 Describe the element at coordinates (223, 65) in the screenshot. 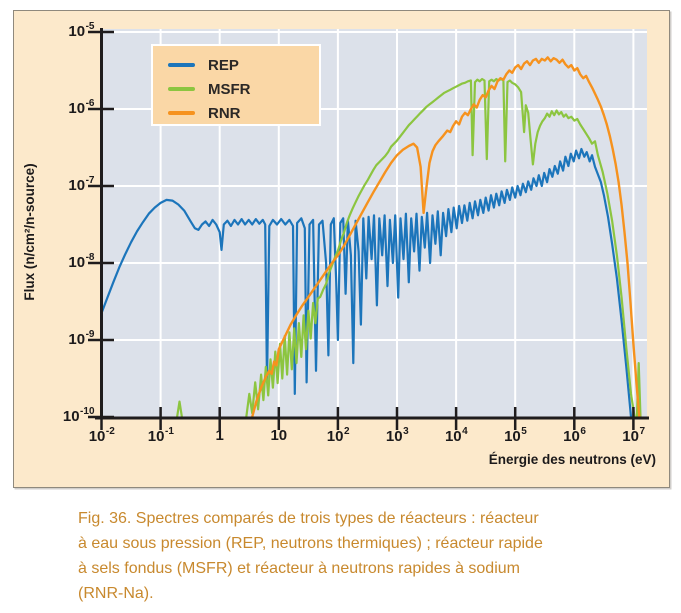

I see `legend-label: REP` at that location.